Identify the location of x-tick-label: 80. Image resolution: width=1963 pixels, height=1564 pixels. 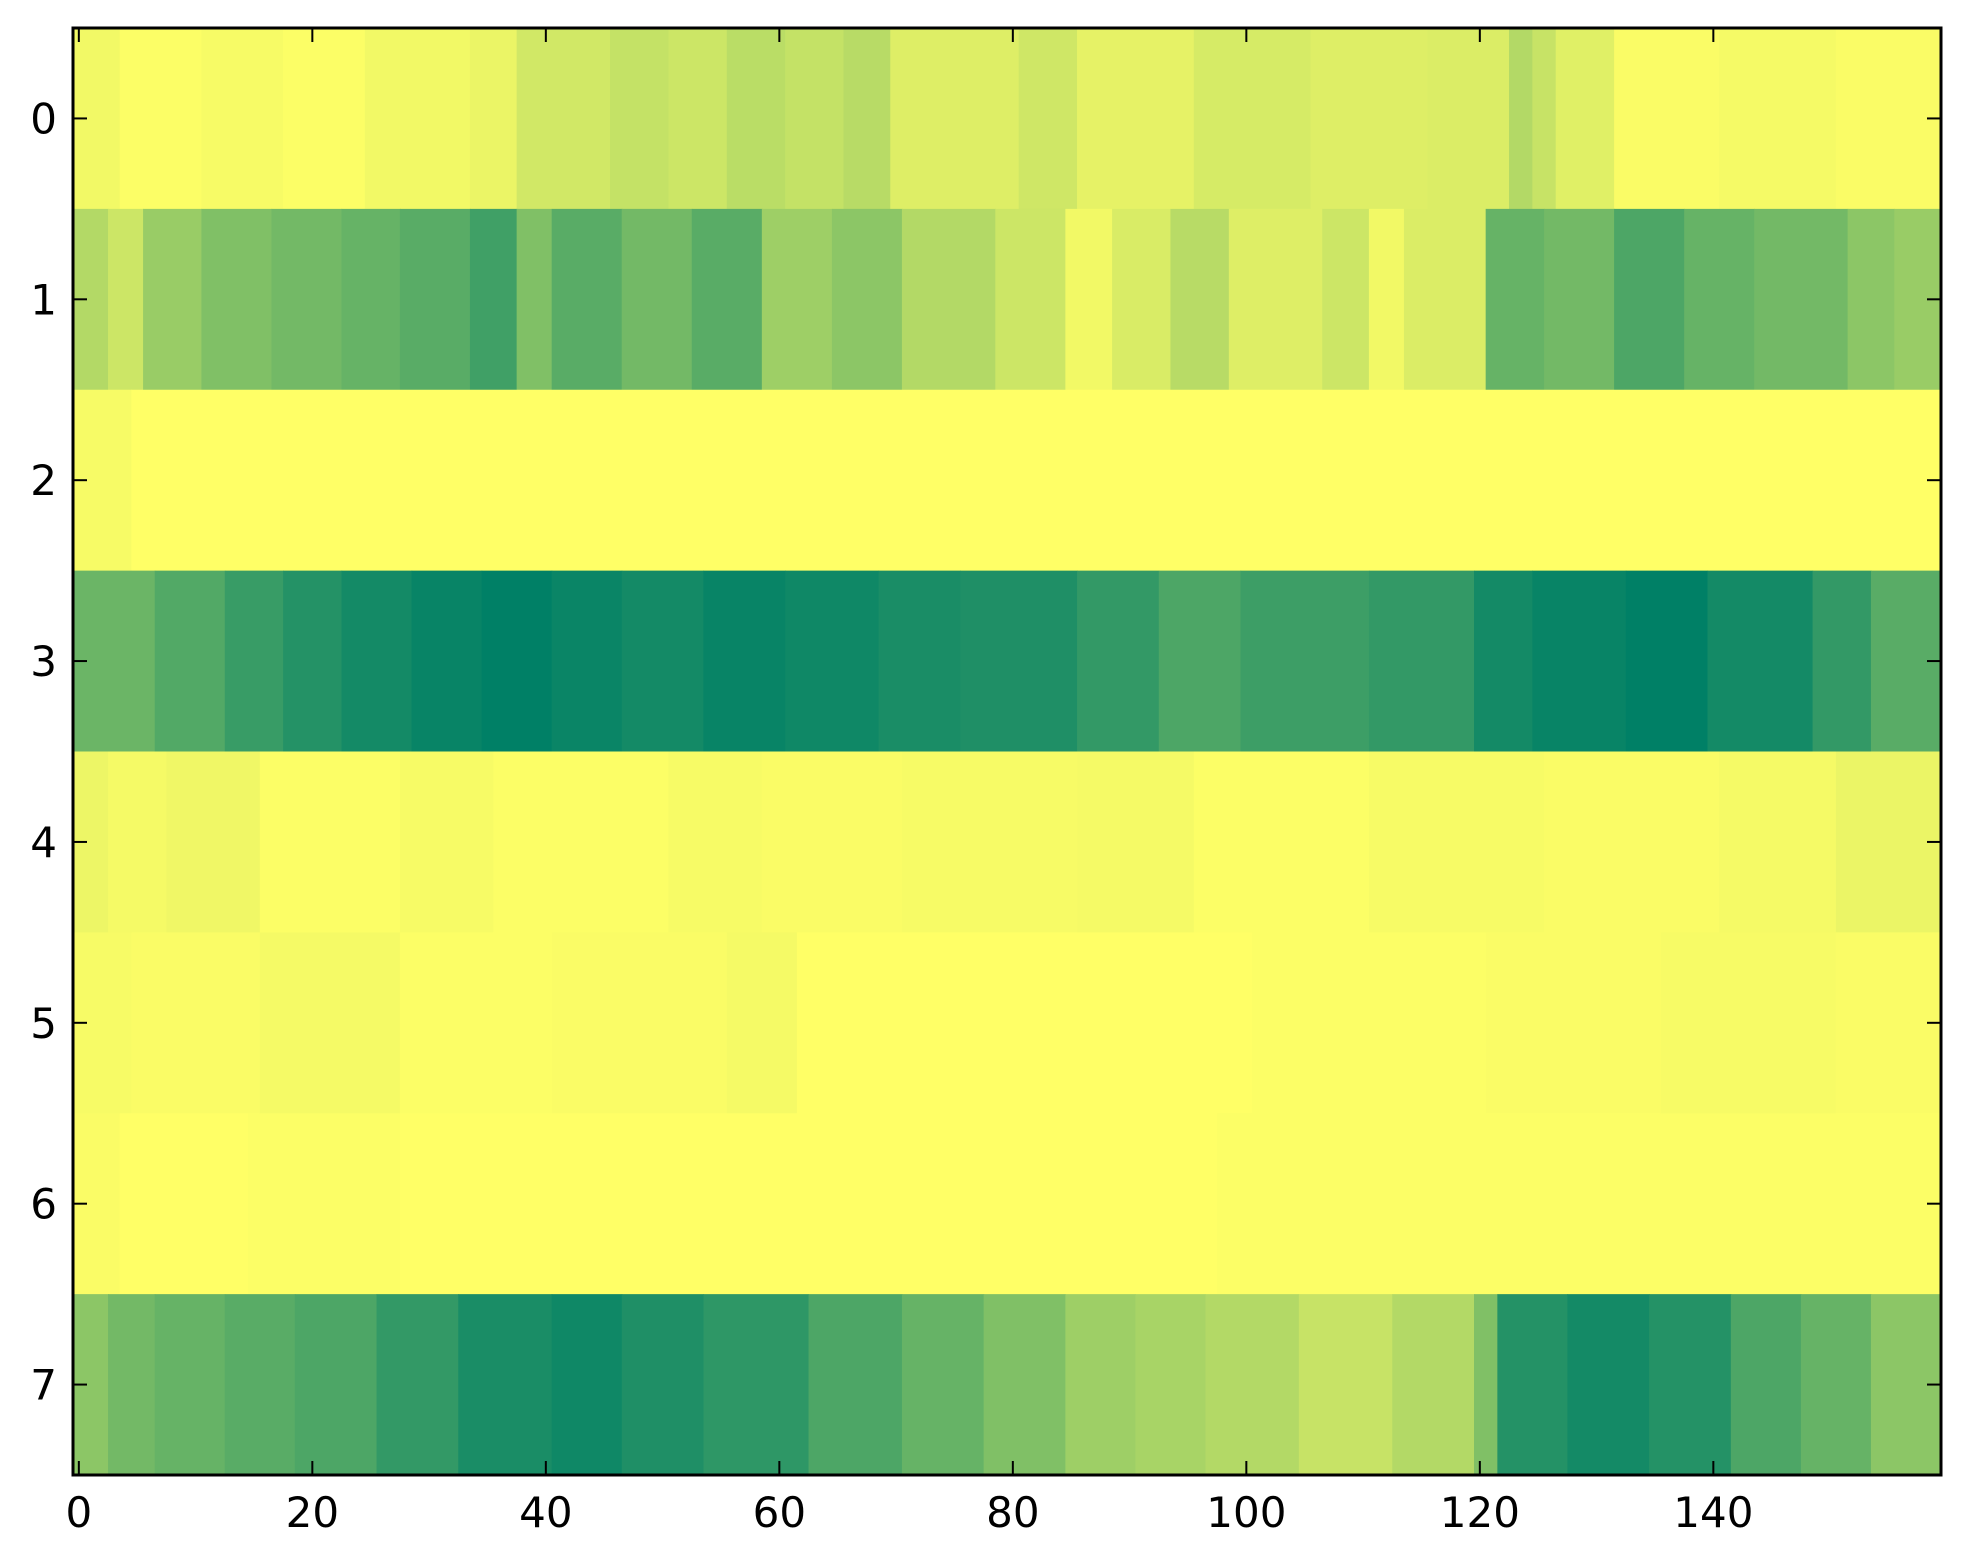
(1012, 1512).